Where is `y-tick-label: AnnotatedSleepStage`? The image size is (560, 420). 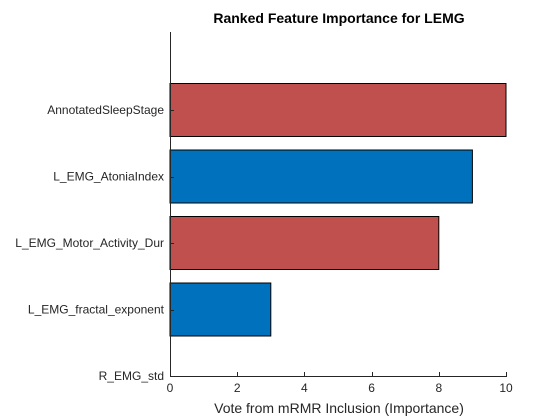
y-tick-label: AnnotatedSleepStage is located at coordinates (105, 110).